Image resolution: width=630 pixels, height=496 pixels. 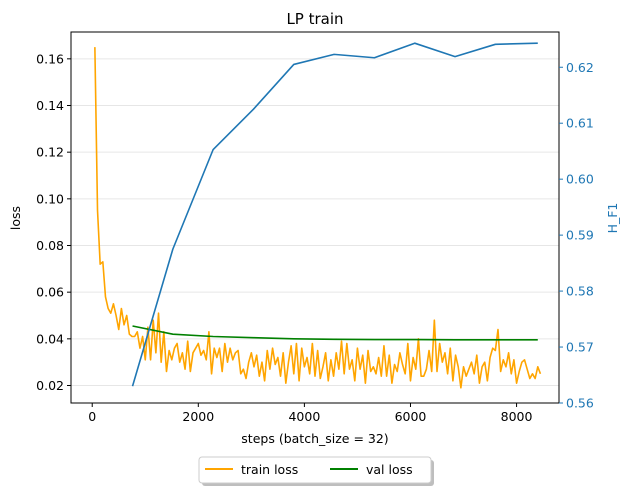 I want to click on right-tick-label-3: 0.59, so click(x=580, y=235).